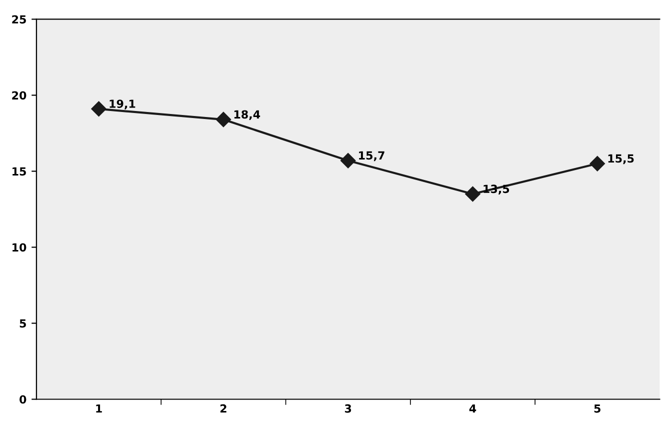  I want to click on y-tick-label: 20, so click(19, 95).